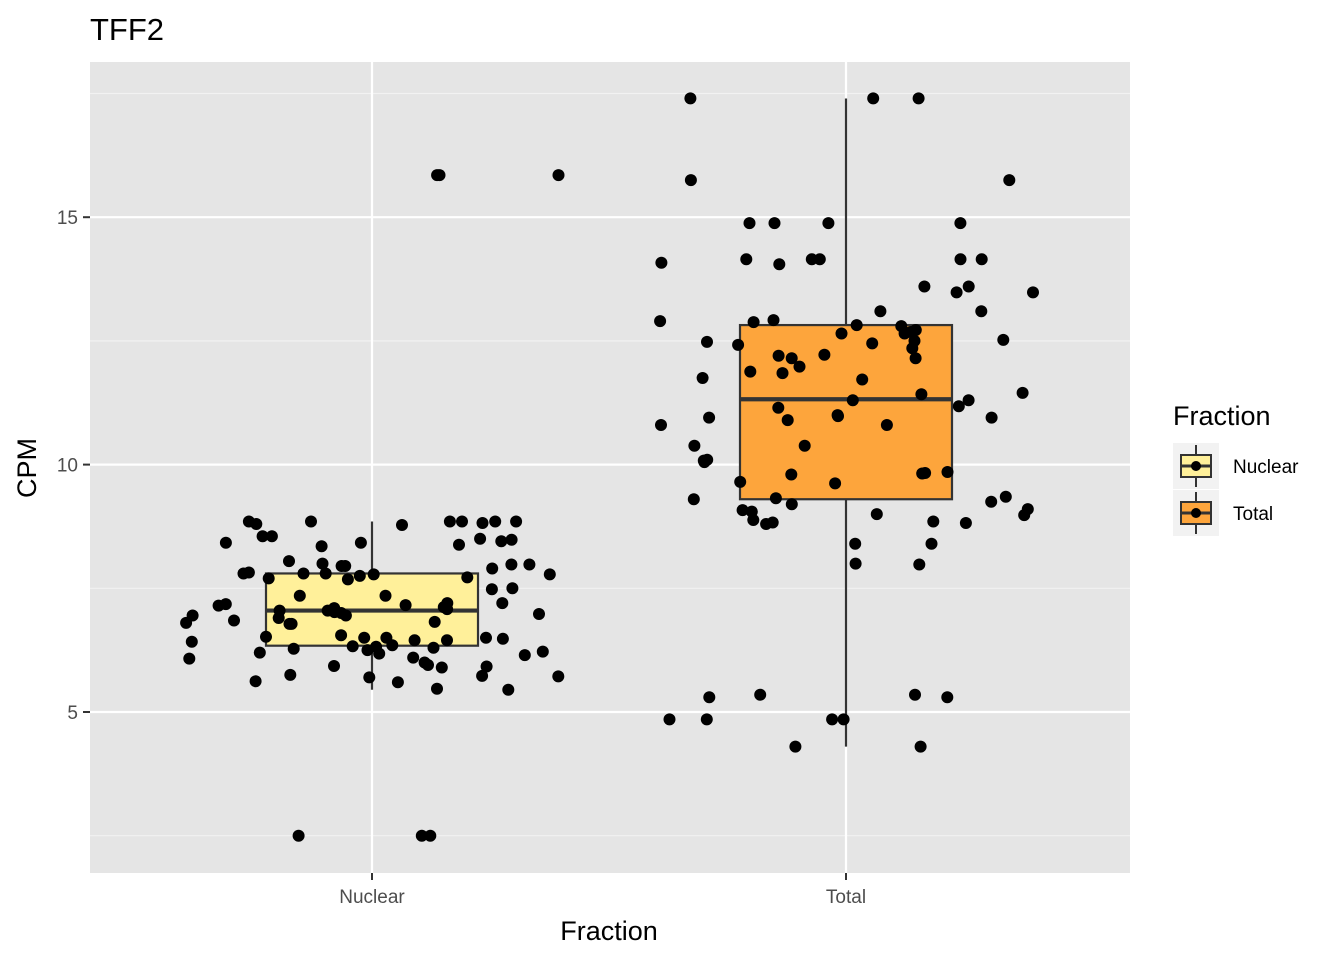  Describe the element at coordinates (846, 897) in the screenshot. I see `x-tick-label: Total` at that location.